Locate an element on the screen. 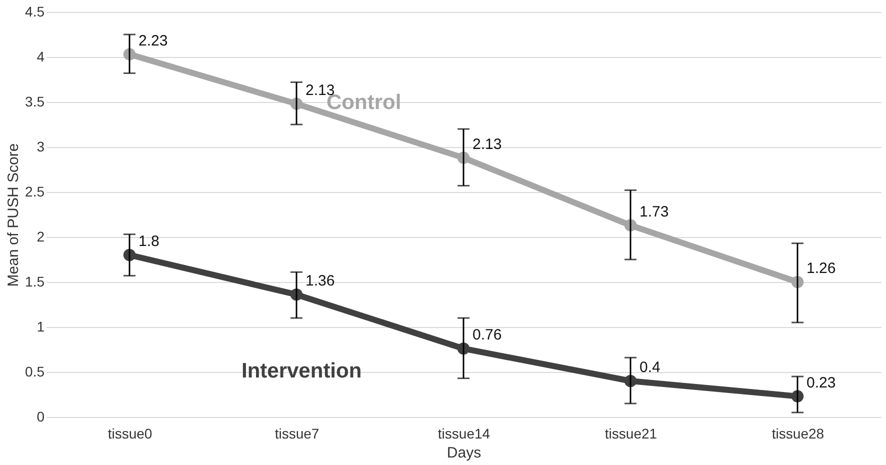  x-tick-label: tissue0 is located at coordinates (130, 434).